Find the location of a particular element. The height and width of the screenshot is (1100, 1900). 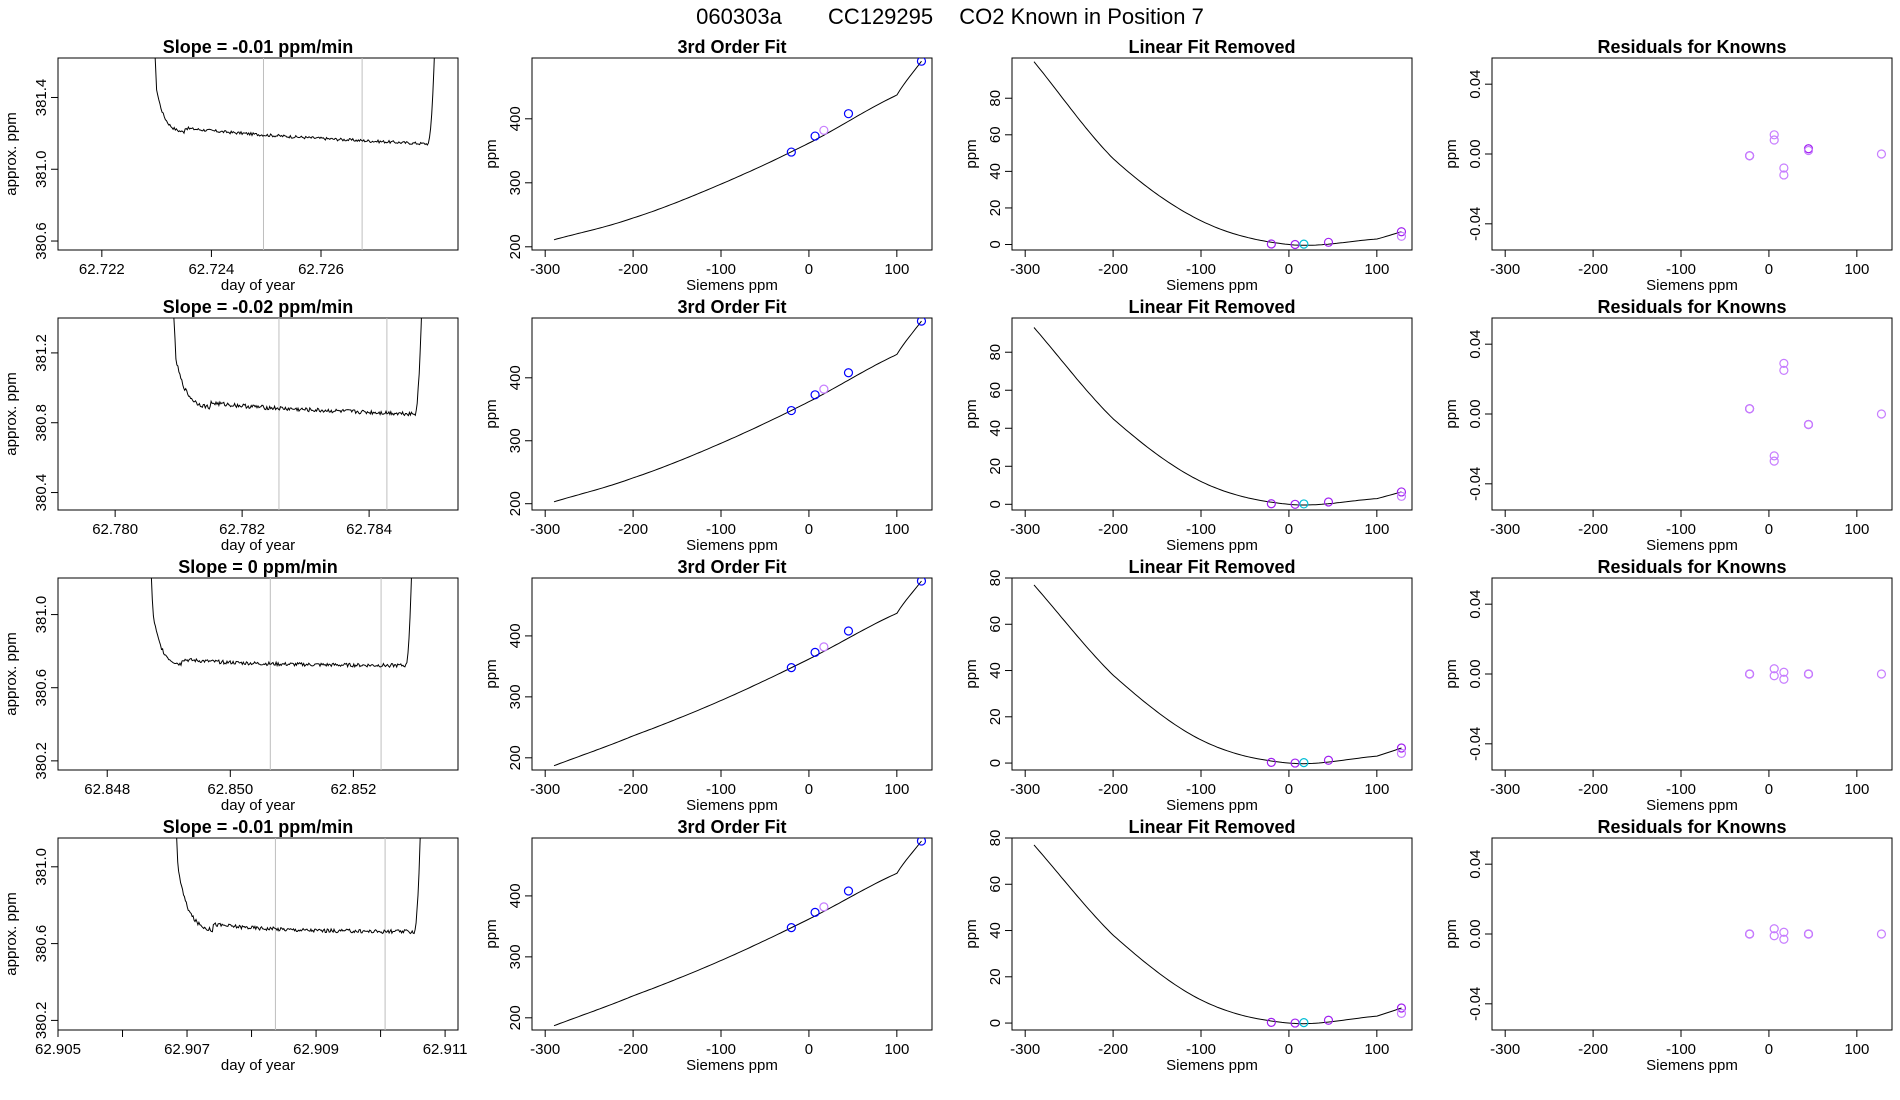

x-tick-label: 62.850 is located at coordinates (230, 789).